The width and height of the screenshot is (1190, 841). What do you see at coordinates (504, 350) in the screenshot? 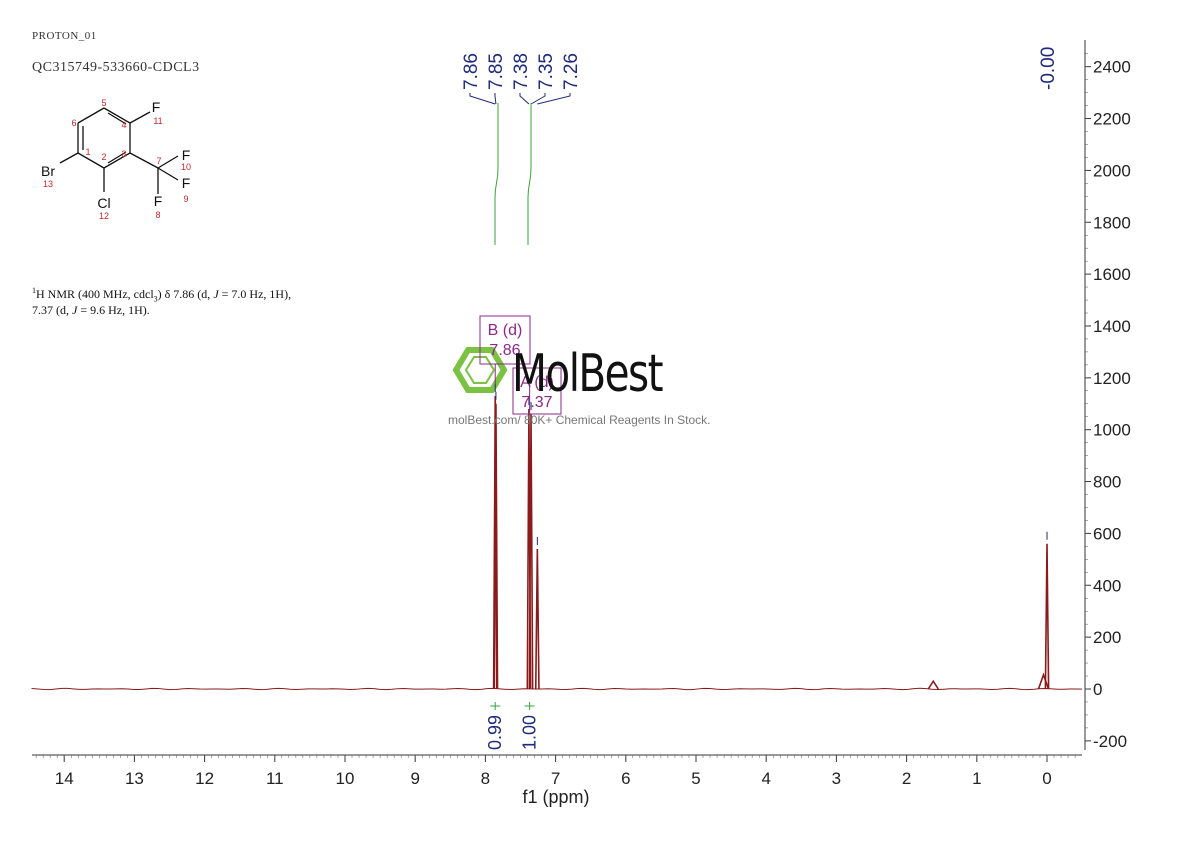
I see `multiplet-shift-0: 7.86` at bounding box center [504, 350].